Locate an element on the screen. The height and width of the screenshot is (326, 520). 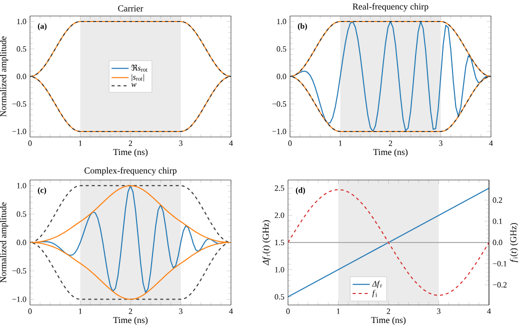
annotation: (b) is located at coordinates (302, 26).